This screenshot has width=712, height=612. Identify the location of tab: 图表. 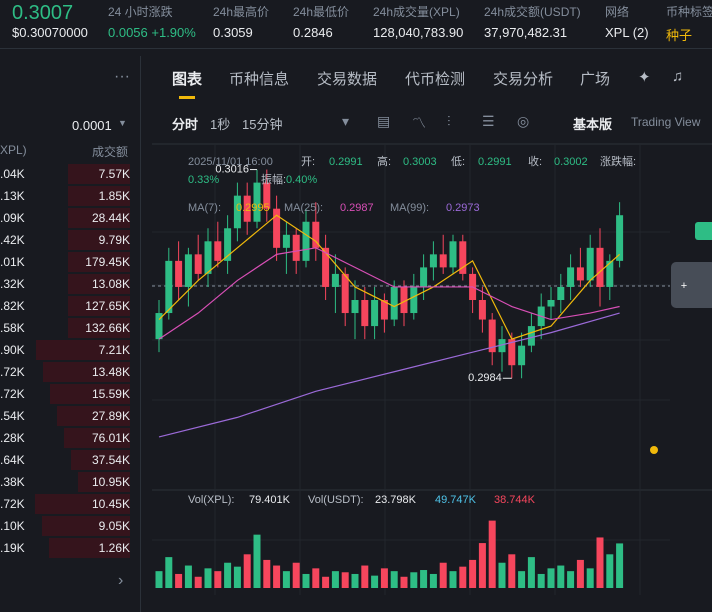
(187, 79).